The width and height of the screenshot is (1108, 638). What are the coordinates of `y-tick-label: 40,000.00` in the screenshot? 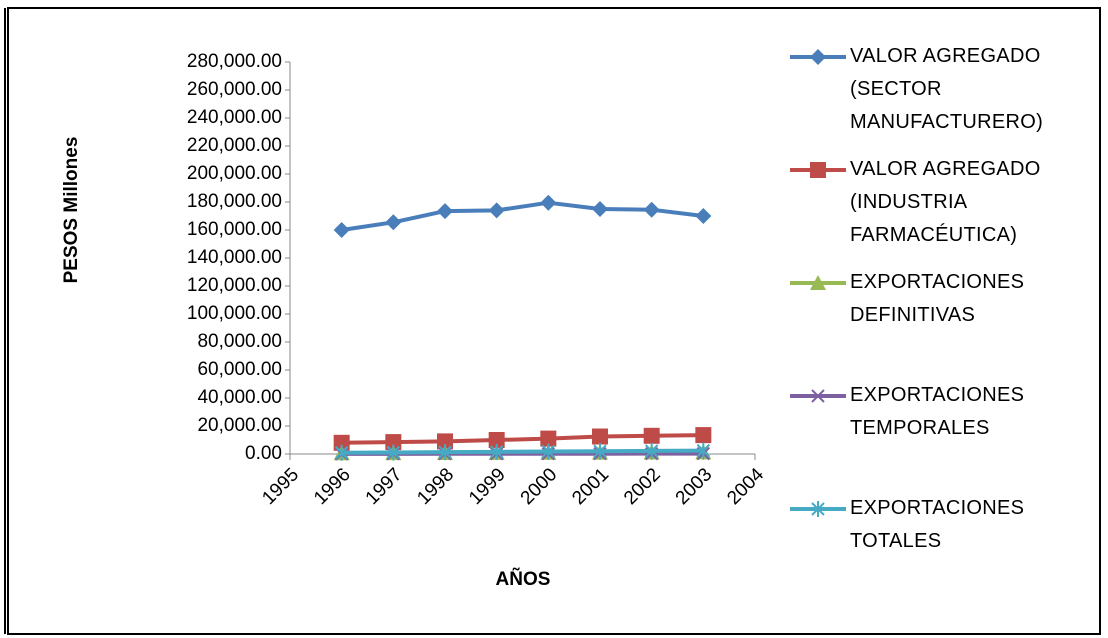 It's located at (239, 397).